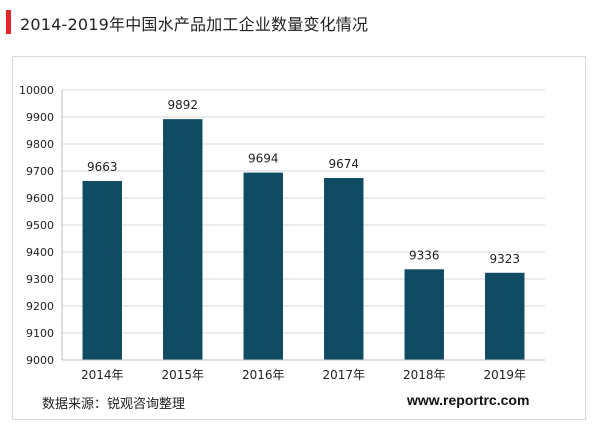  Describe the element at coordinates (504, 259) in the screenshot. I see `data-label: 9323` at that location.